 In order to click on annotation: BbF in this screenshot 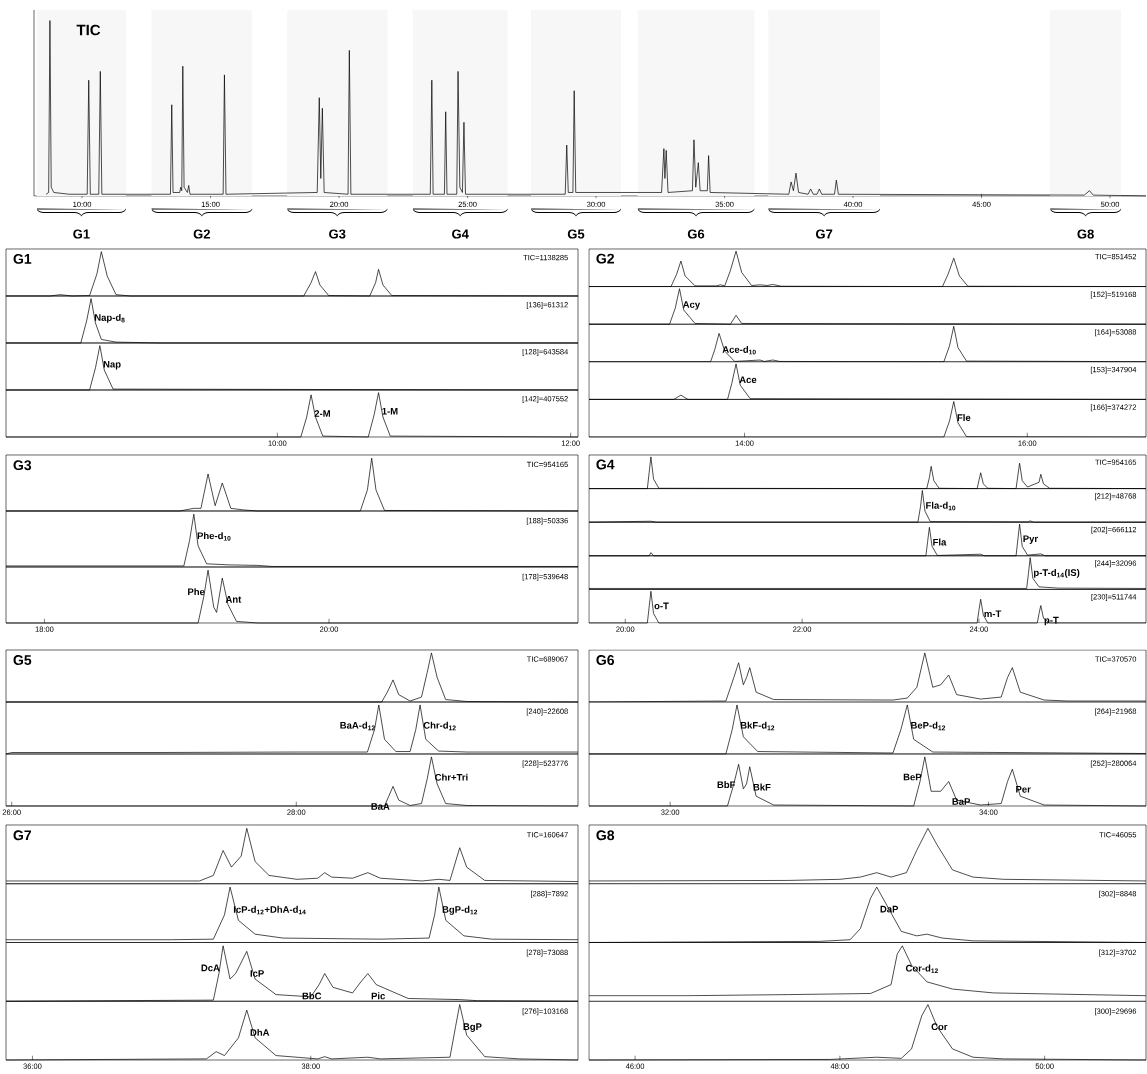, I will do `click(726, 785)`.